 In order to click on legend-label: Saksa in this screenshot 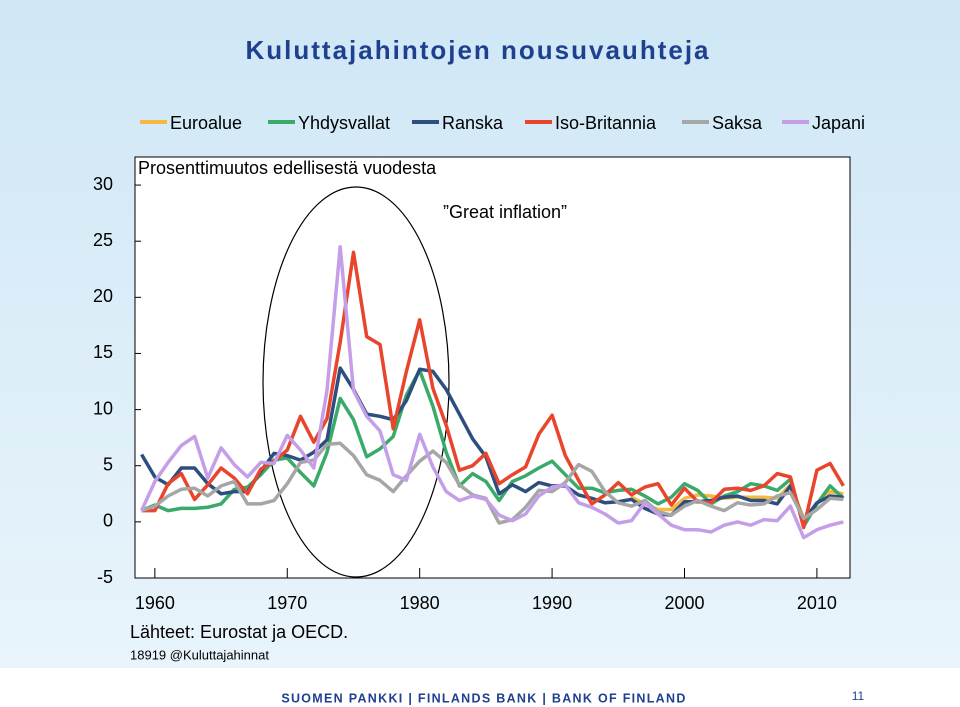, I will do `click(737, 123)`.